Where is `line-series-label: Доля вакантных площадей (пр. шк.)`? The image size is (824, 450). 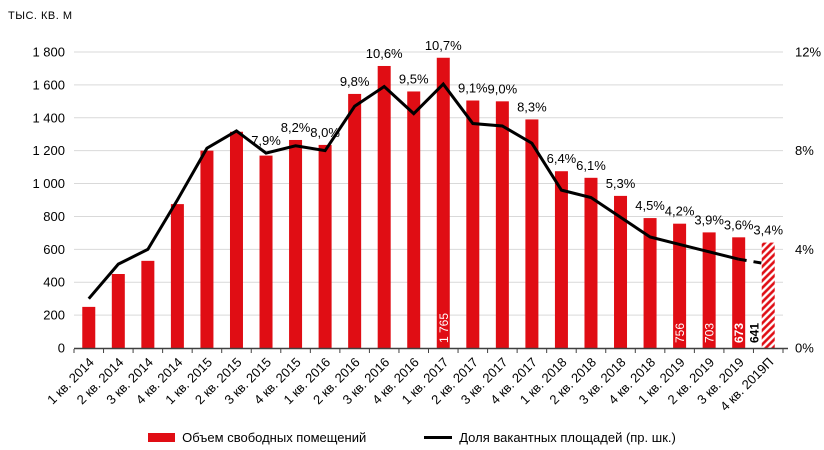 line-series-label: Доля вакантных площадей (пр. шк.) is located at coordinates (567, 437).